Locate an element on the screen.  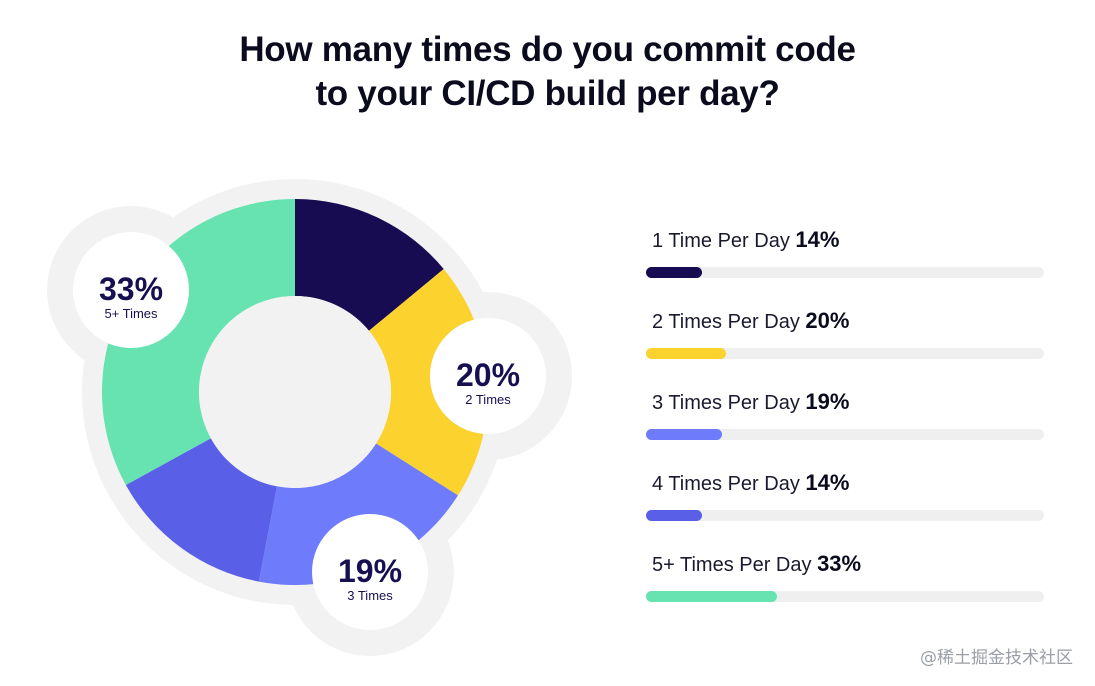
legend-value: 33% is located at coordinates (839, 563).